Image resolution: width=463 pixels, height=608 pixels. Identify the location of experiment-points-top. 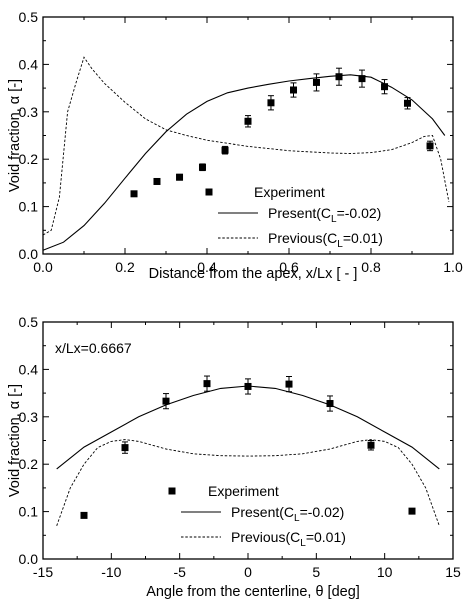
(282, 132).